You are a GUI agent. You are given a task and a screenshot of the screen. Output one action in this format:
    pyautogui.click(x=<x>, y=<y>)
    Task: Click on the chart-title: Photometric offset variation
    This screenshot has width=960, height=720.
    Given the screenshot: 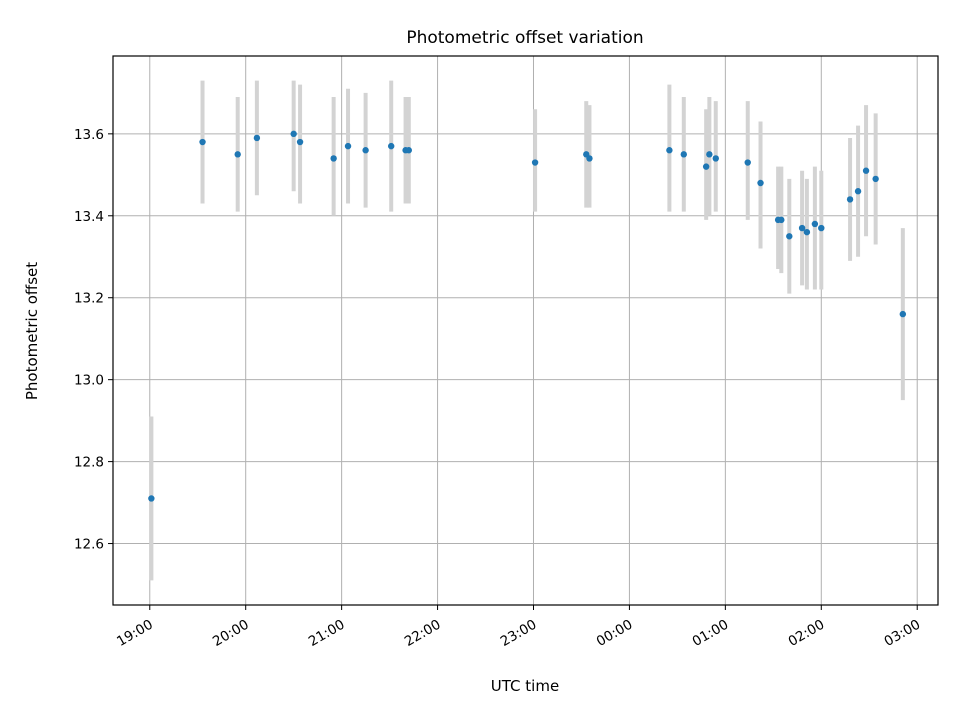 What is the action you would take?
    pyautogui.click(x=524, y=38)
    